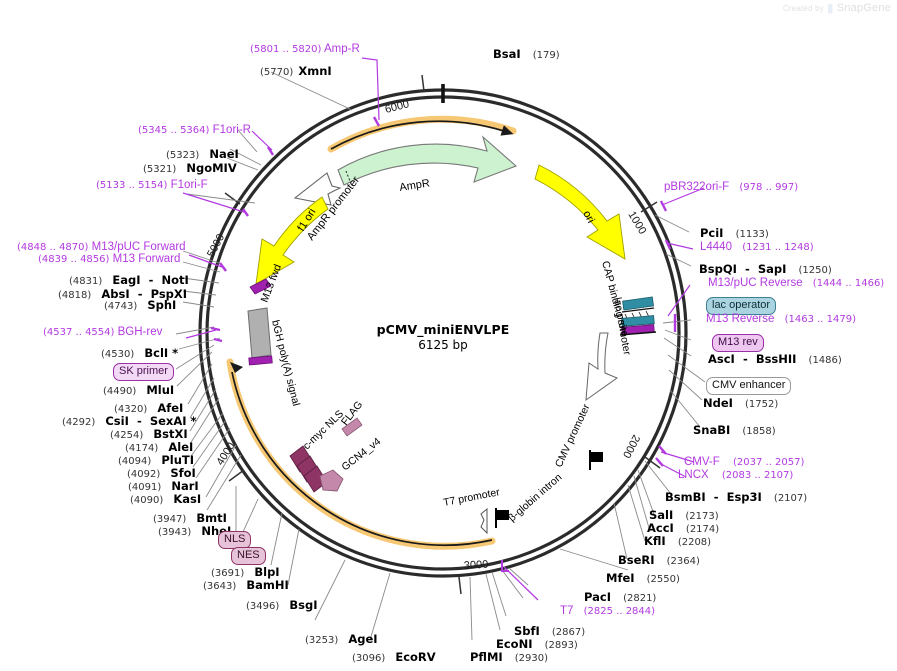  Describe the element at coordinates (677, 540) in the screenshot. I see `label-kfli: KflI (2208)` at that location.